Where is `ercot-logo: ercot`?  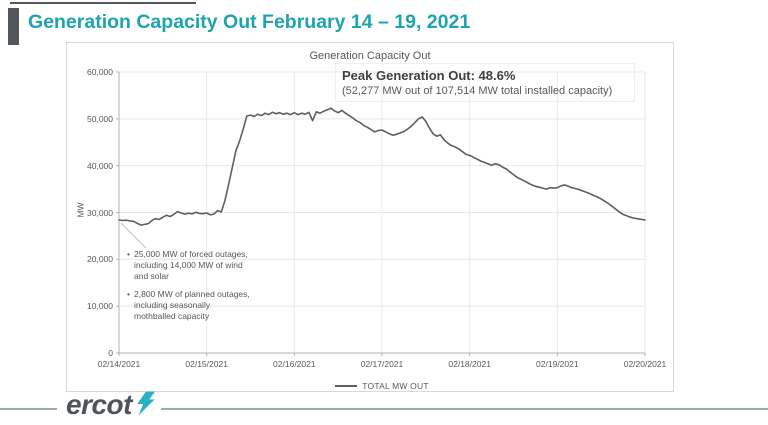
ercot-logo: ercot is located at coordinates (111, 406).